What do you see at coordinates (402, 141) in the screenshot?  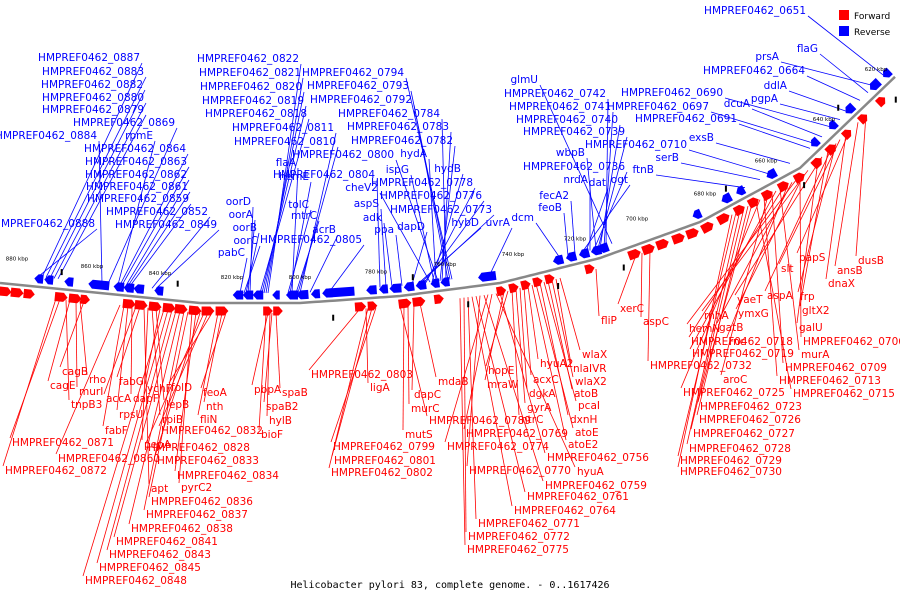 I see `reverse-gene-label-hmpref0462-0782: HMPREF0462_0782` at bounding box center [402, 141].